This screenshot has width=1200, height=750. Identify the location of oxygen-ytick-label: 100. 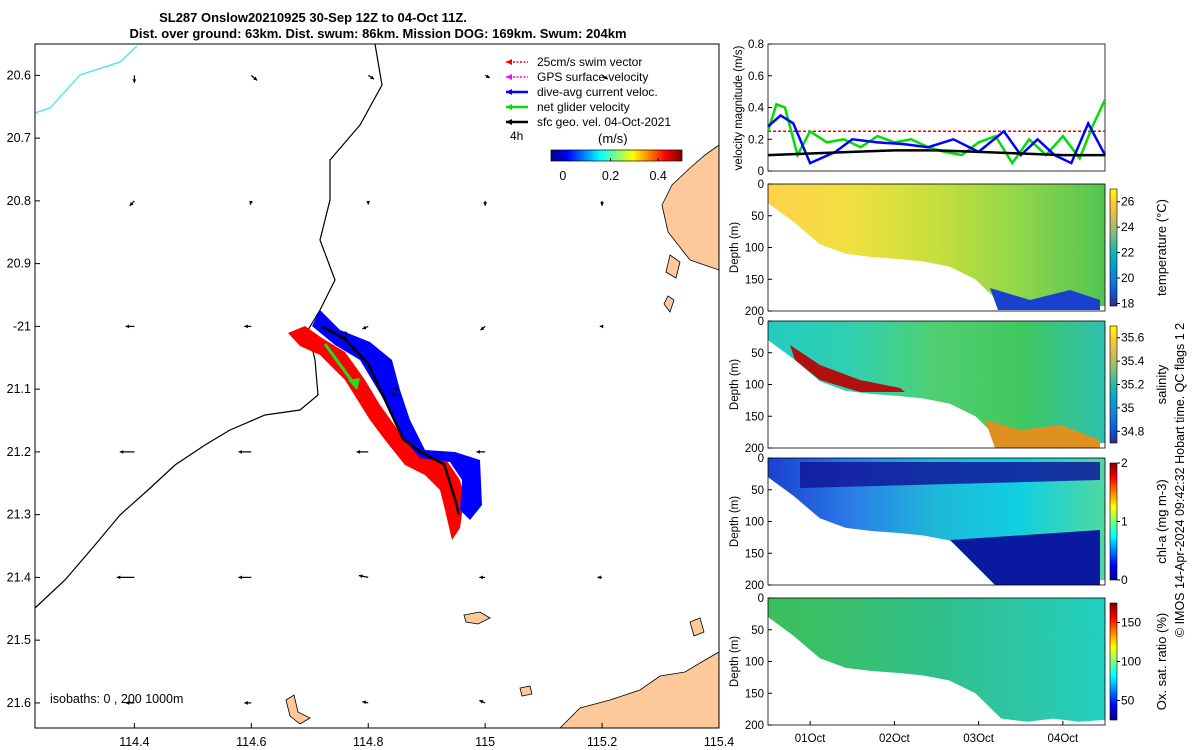
(754, 663).